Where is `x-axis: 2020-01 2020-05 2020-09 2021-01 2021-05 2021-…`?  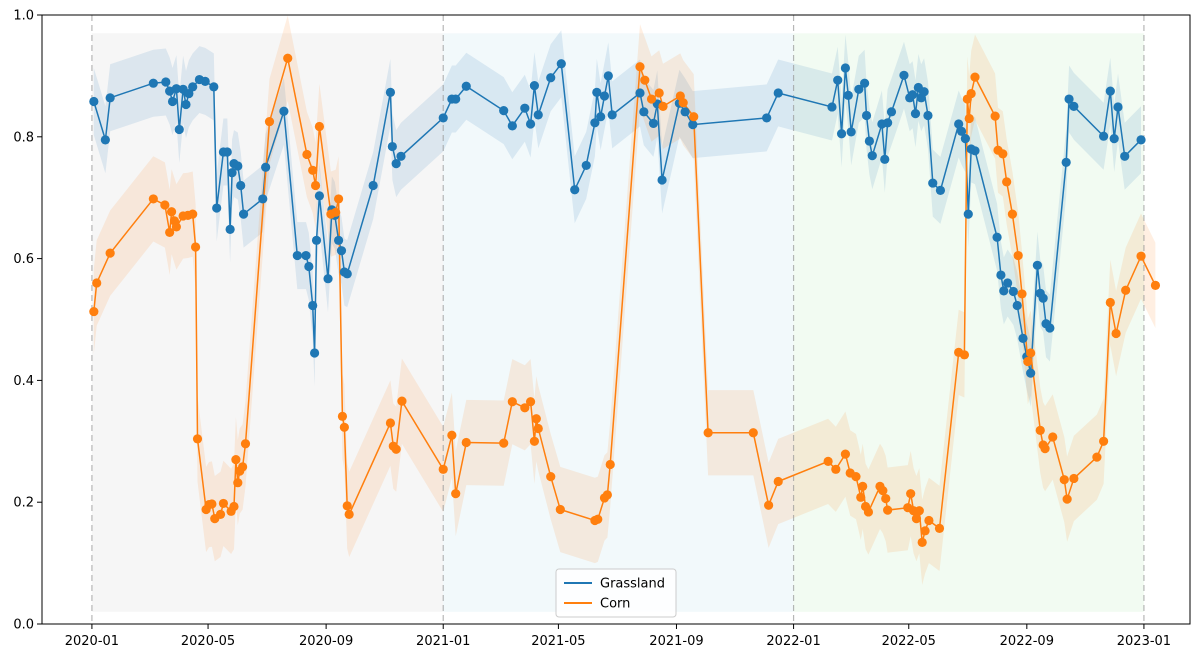 x-axis: 2020-01 2020-05 2020-09 2021-01 2021-05 2021-… is located at coordinates (618, 636).